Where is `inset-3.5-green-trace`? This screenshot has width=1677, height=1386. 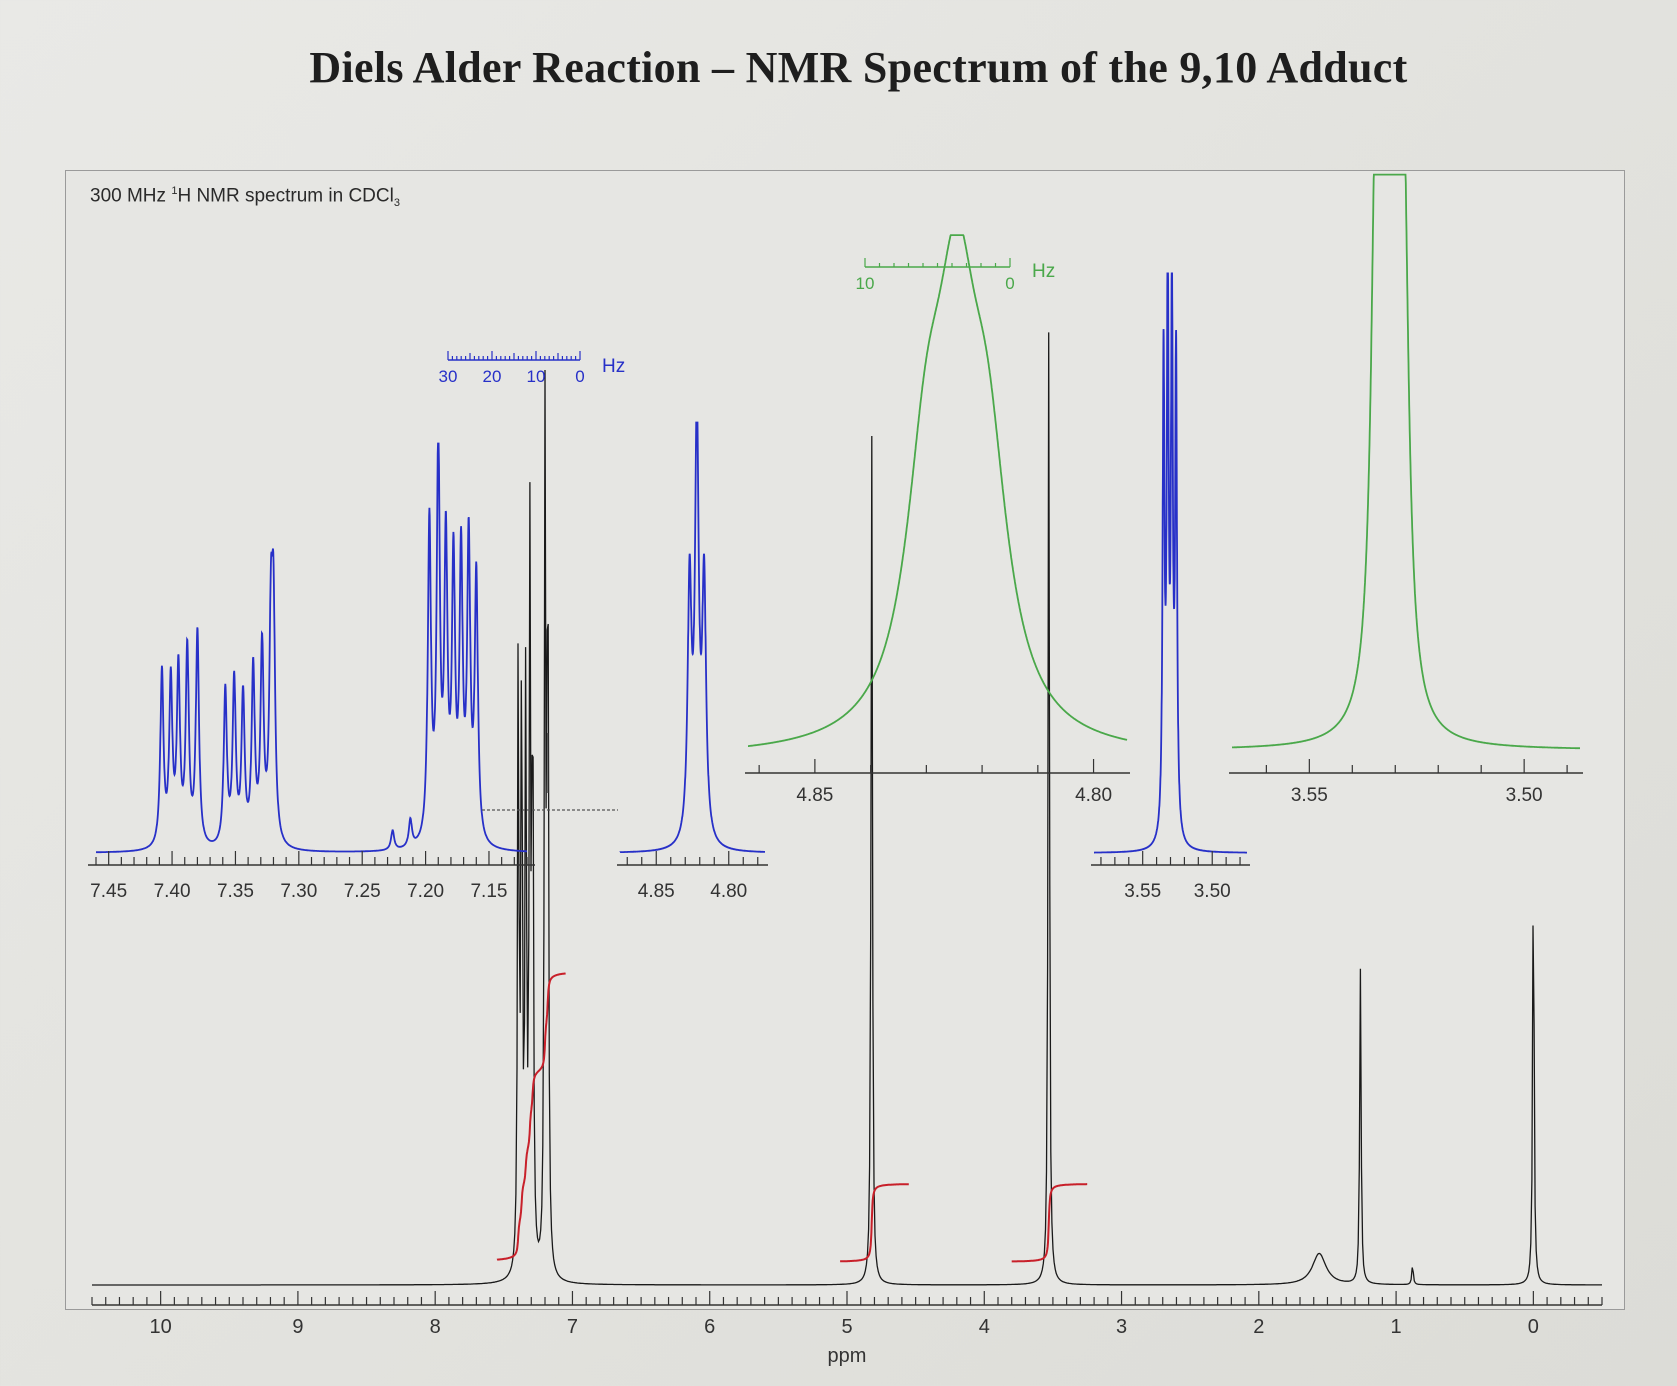
inset-3.5-green-trace is located at coordinates (1406, 461).